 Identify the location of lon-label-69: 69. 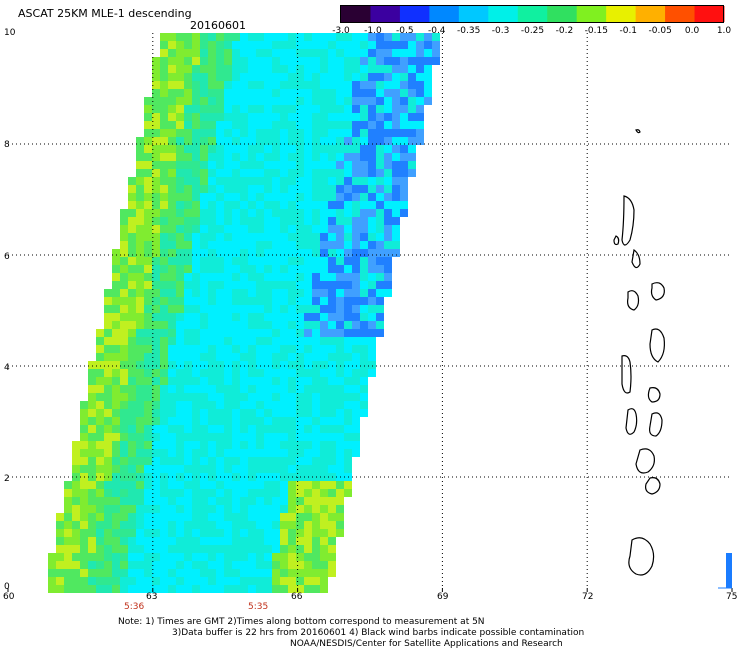
(443, 597).